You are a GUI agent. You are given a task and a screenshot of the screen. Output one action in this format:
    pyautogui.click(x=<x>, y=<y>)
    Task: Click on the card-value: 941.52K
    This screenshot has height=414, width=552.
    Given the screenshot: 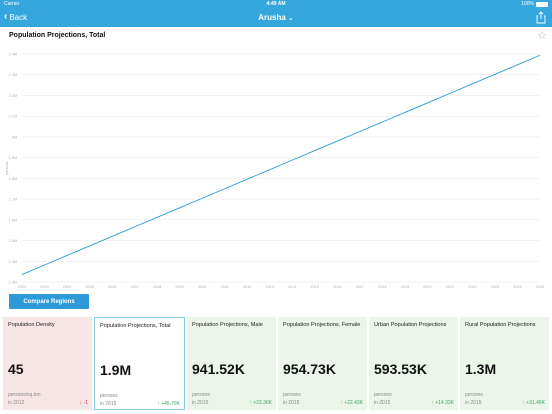 What is the action you would take?
    pyautogui.click(x=218, y=369)
    